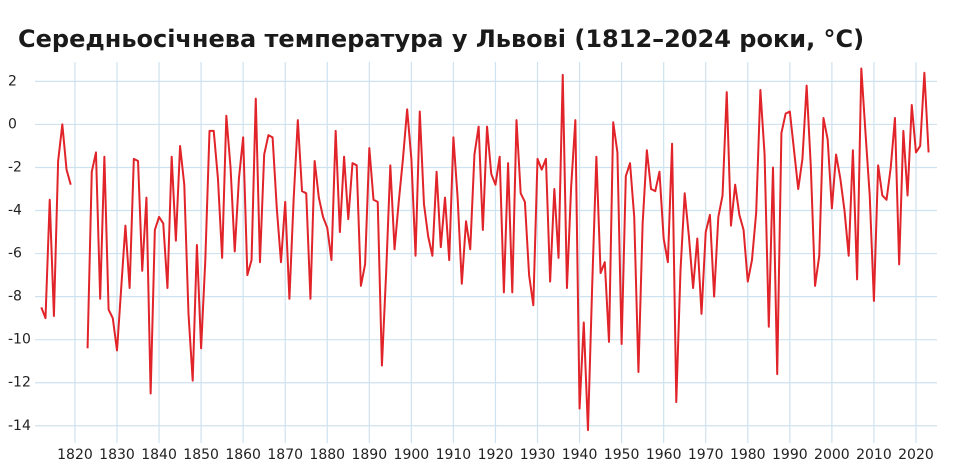 The width and height of the screenshot is (963, 467). Describe the element at coordinates (15, 211) in the screenshot. I see `y-tick-label: -4` at that location.